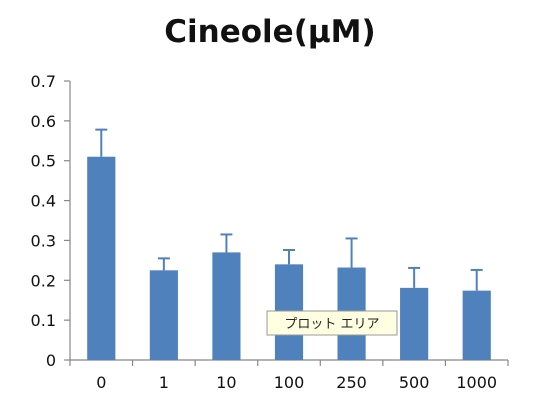 This screenshot has height=410, width=537. What do you see at coordinates (226, 382) in the screenshot?
I see `x-tick-label: 10` at bounding box center [226, 382].